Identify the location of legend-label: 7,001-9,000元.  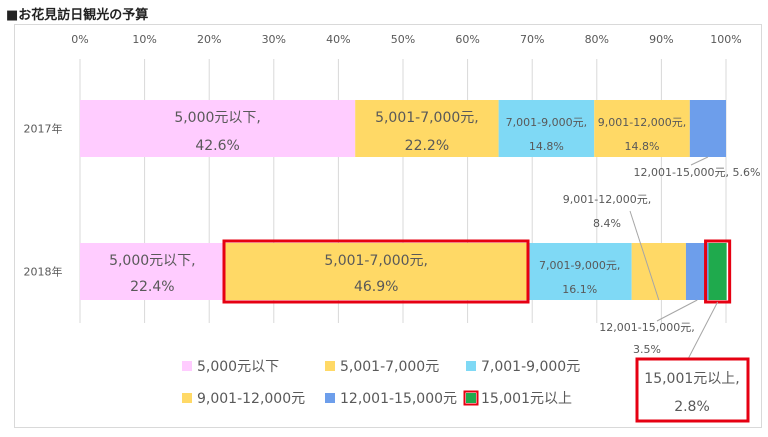
(530, 367).